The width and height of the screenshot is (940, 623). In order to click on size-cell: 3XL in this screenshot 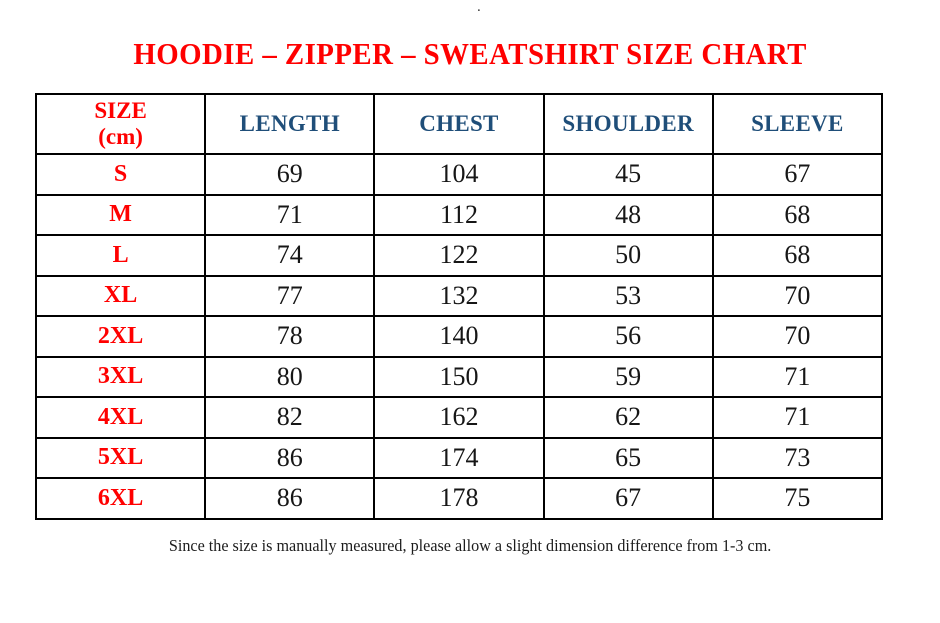, I will do `click(120, 376)`.